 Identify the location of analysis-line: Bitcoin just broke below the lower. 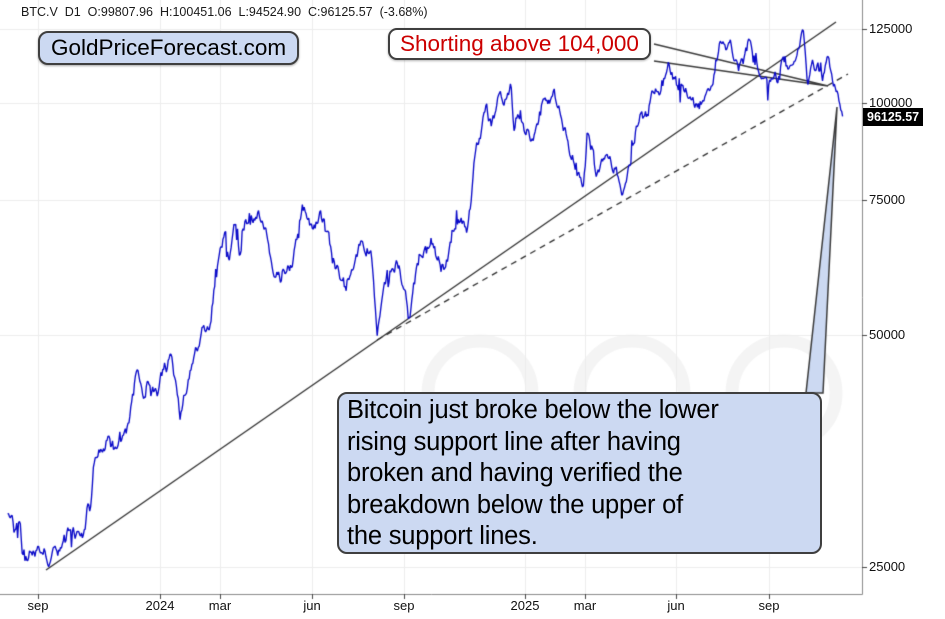
(533, 410).